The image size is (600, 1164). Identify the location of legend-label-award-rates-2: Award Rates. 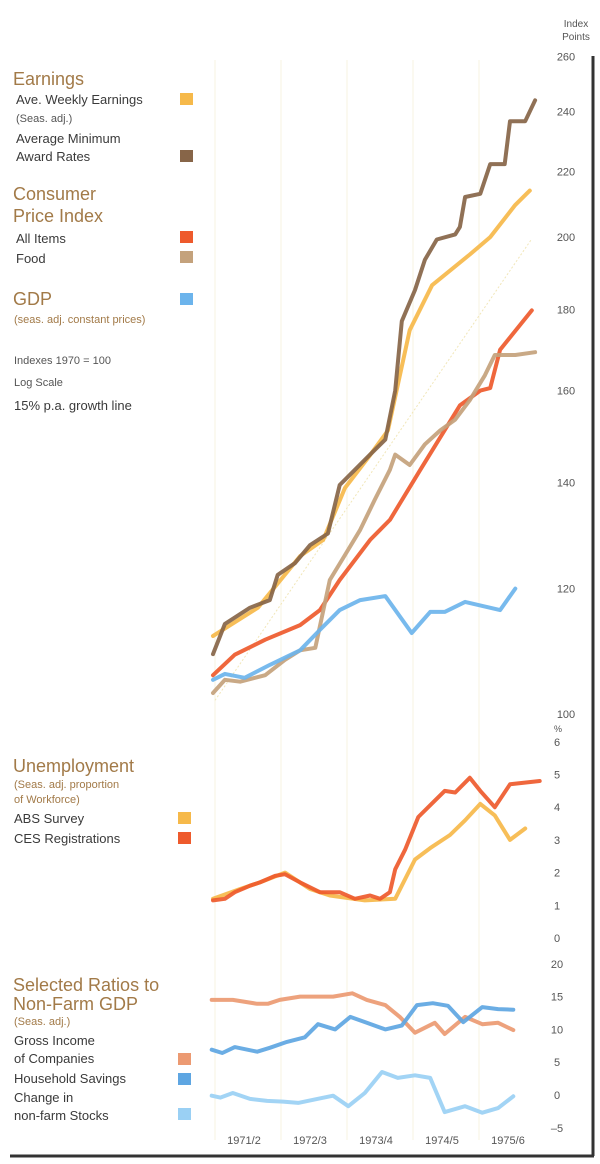
(53, 156).